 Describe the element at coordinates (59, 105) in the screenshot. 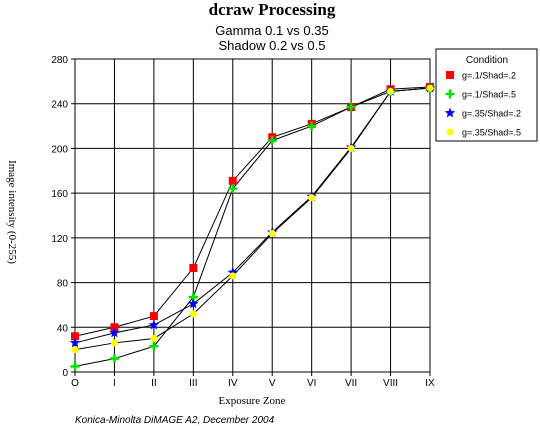

I see `y-tick-label: 240` at that location.